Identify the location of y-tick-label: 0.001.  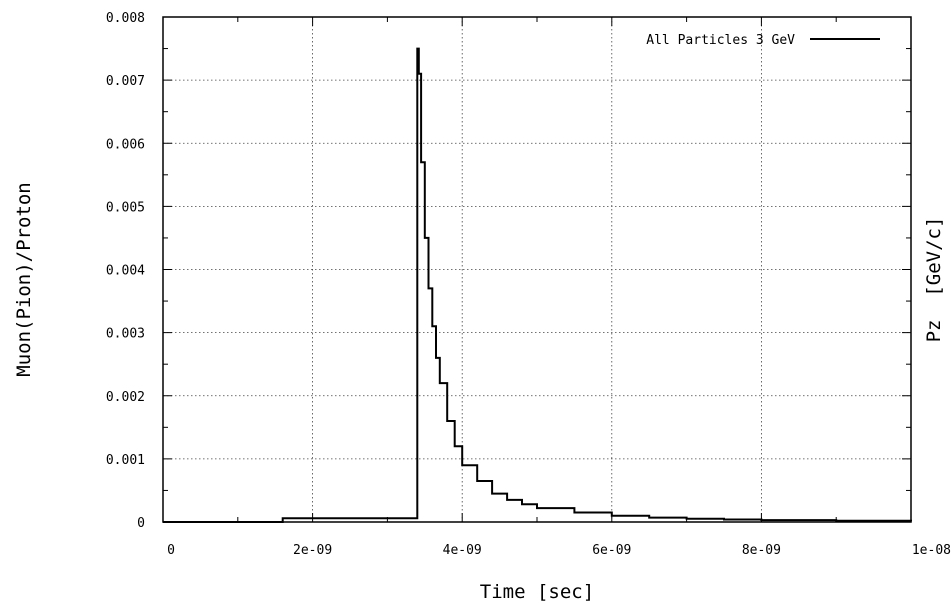
(125, 460).